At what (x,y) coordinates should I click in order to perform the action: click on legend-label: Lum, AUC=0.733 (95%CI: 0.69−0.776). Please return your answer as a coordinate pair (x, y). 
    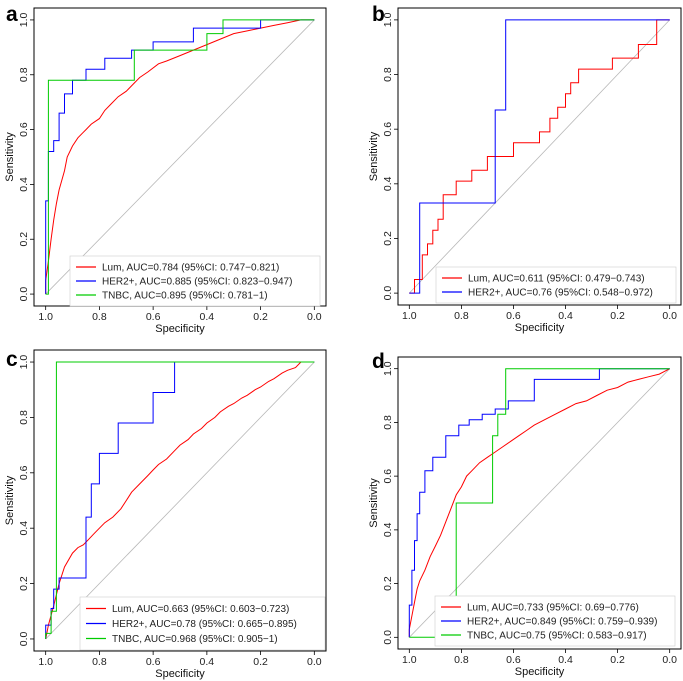
    Looking at the image, I should click on (553, 608).